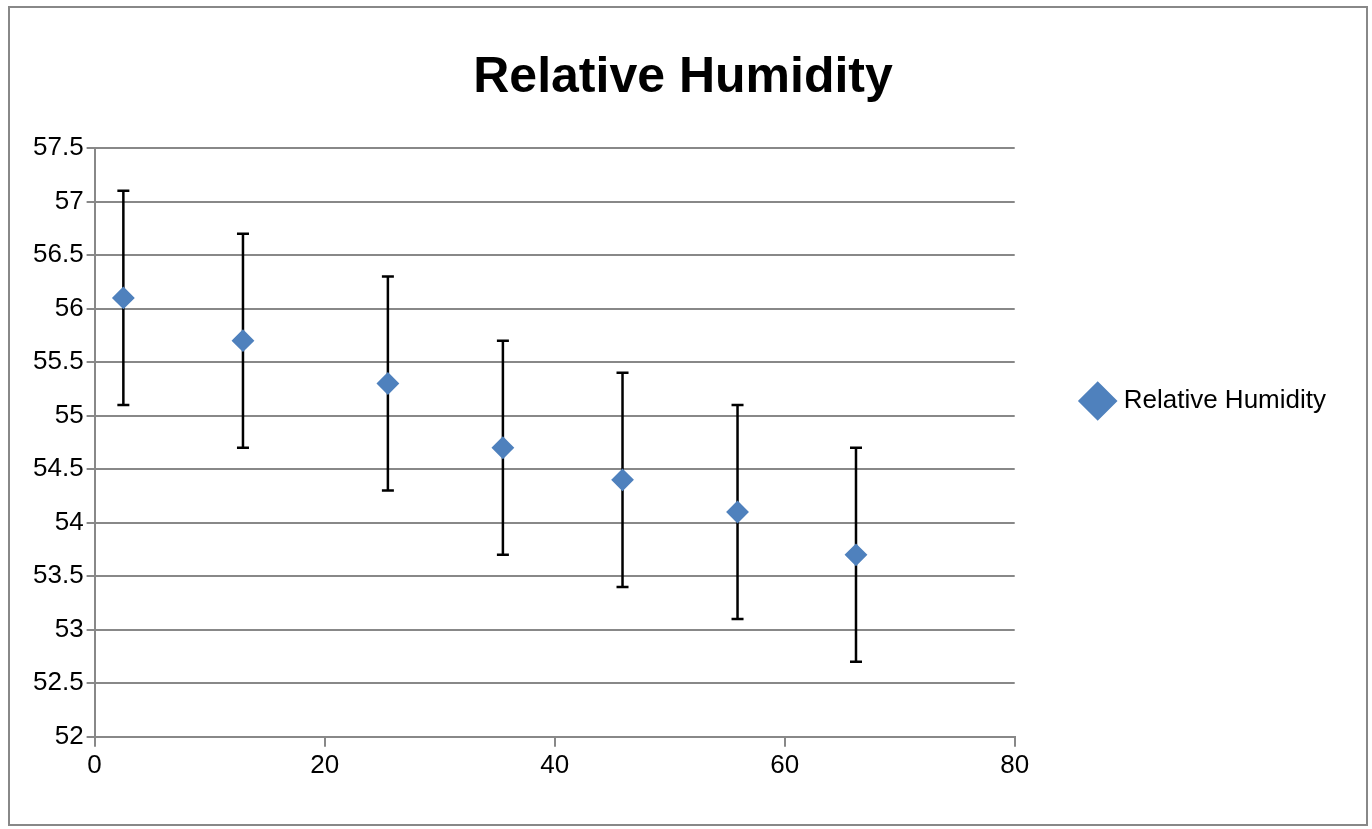 Image resolution: width=1372 pixels, height=829 pixels. I want to click on y-tick-label: 55, so click(69, 413).